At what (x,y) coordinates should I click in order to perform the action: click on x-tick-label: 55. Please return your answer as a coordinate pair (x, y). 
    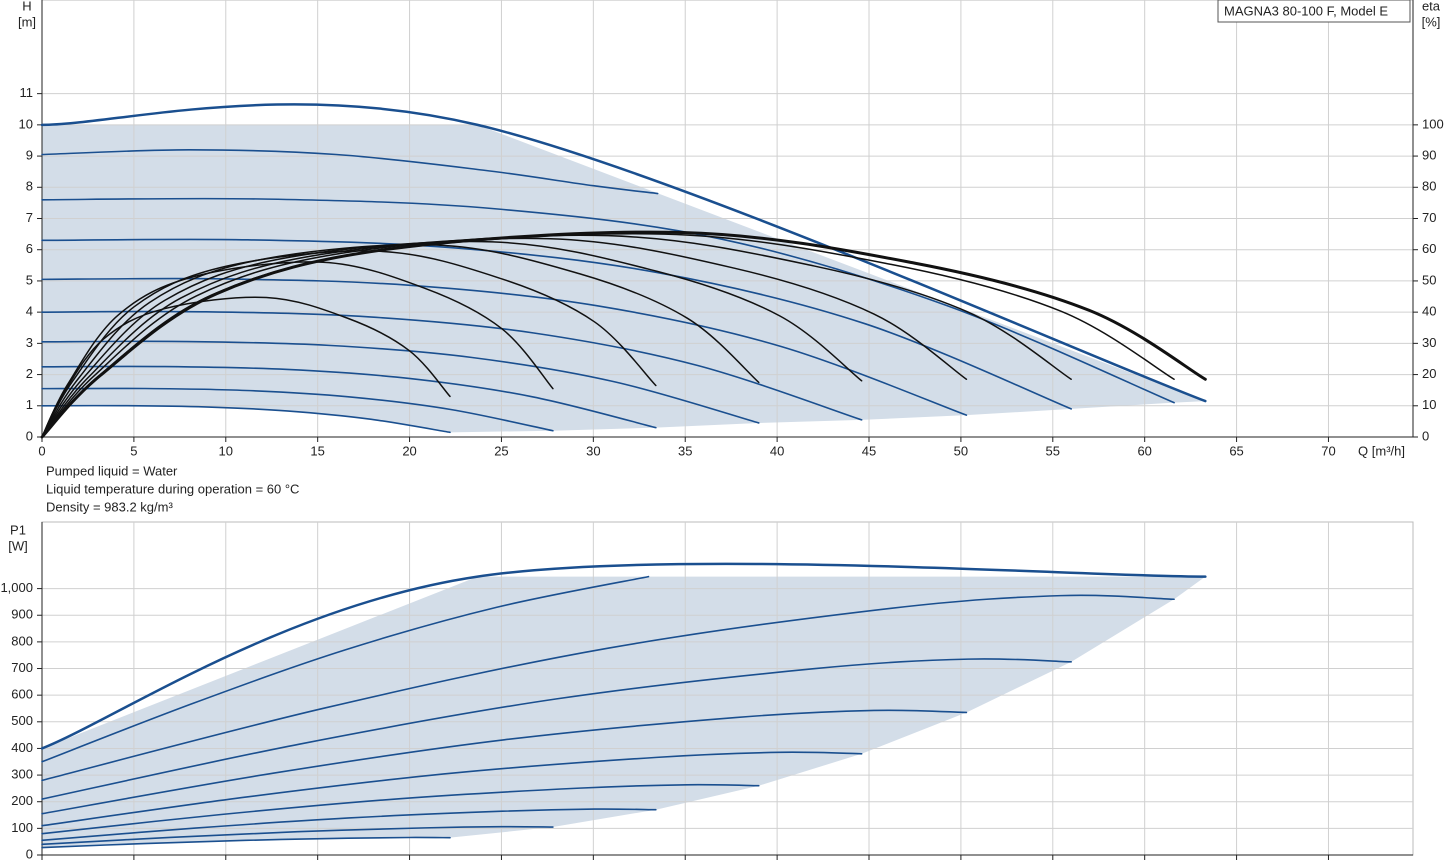
    Looking at the image, I should click on (1053, 450).